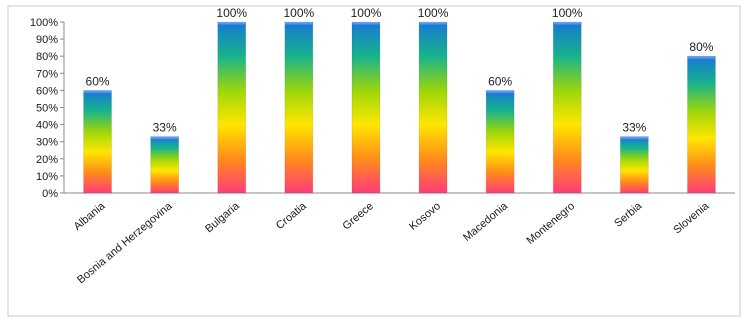  What do you see at coordinates (47, 160) in the screenshot?
I see `y-tick-label: 20%` at bounding box center [47, 160].